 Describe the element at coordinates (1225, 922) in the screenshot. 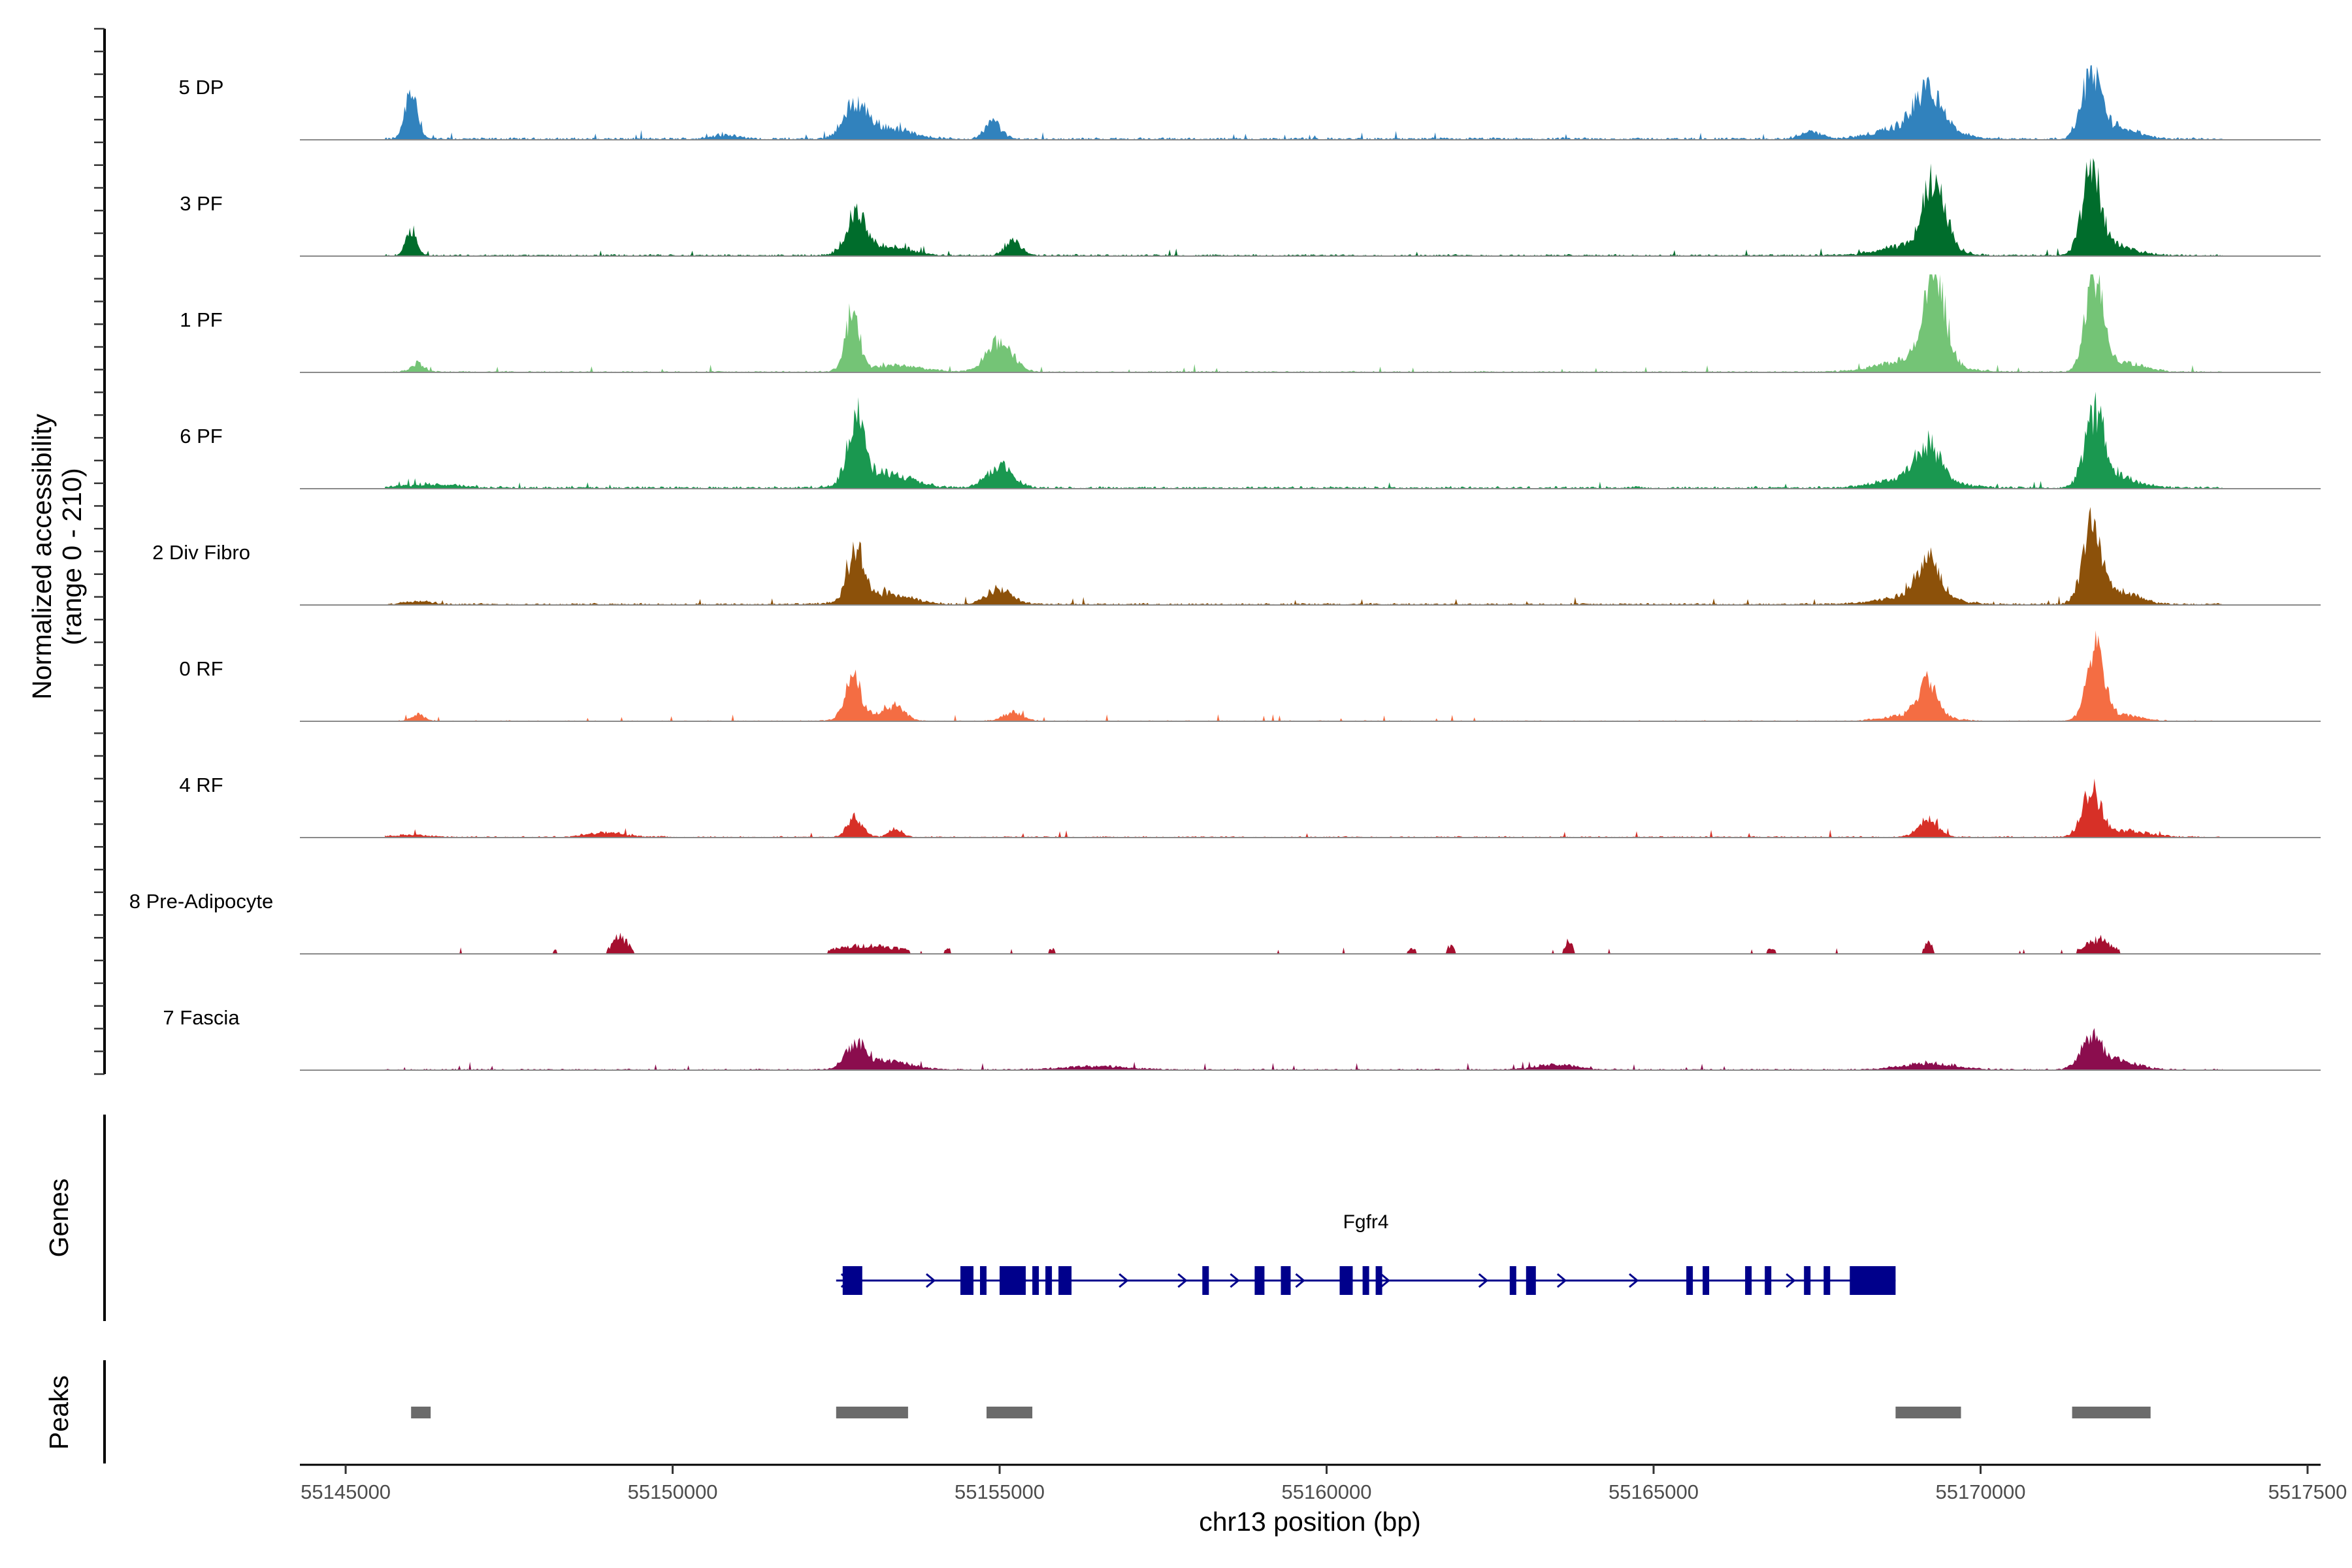

I see `track-8-pre-adipocyte: 8 Pre-Adipocyte` at that location.